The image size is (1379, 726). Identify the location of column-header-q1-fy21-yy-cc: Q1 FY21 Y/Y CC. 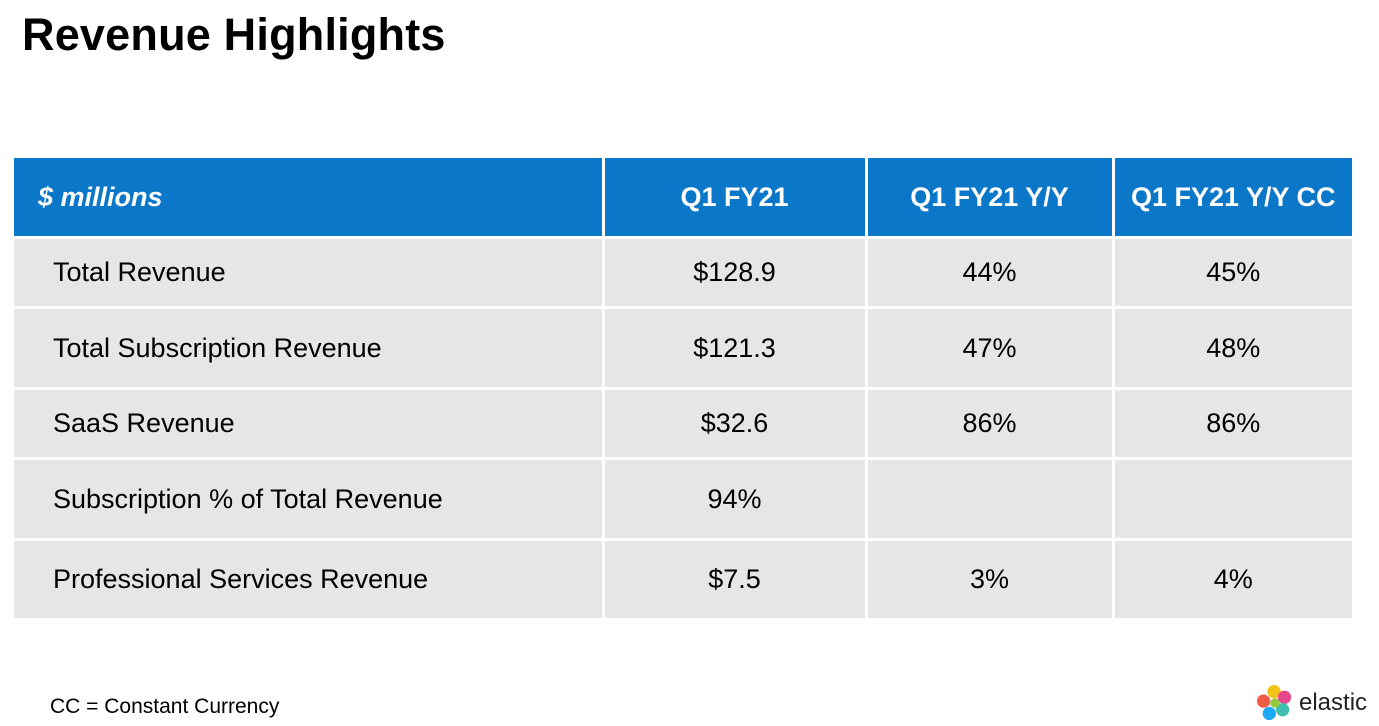
(1232, 198).